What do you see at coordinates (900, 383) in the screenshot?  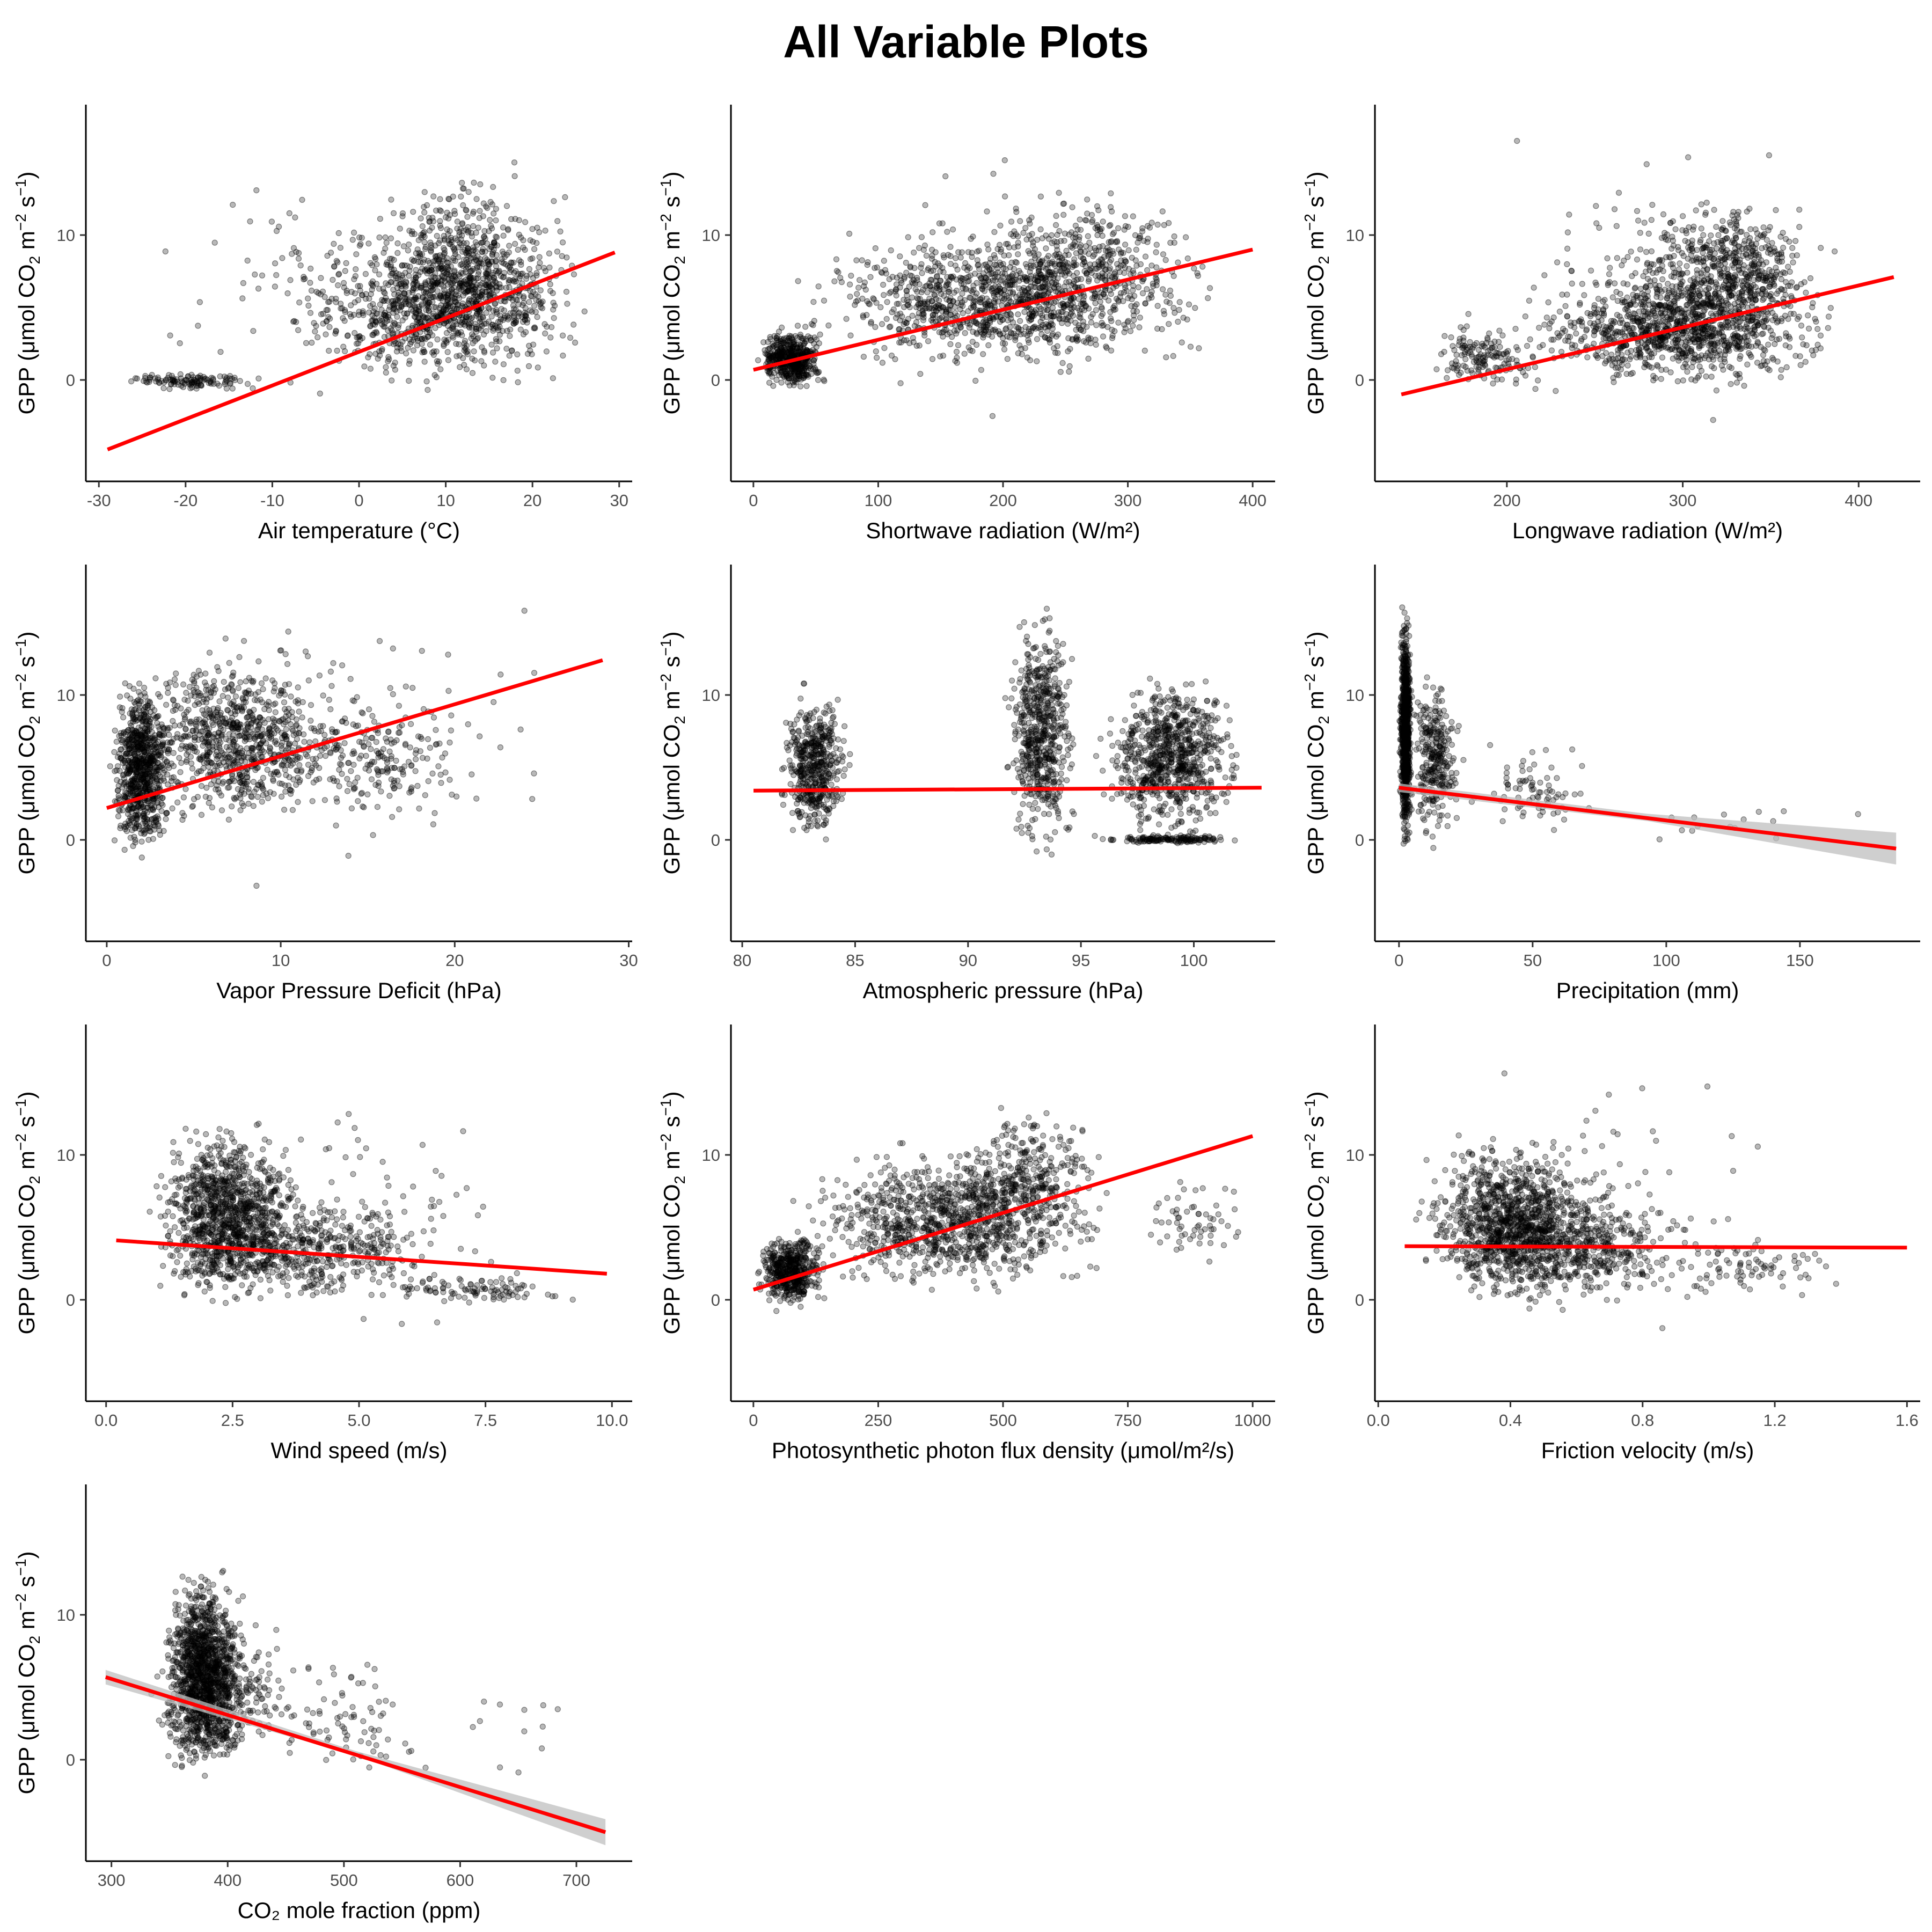 I see `data-point-1913` at bounding box center [900, 383].